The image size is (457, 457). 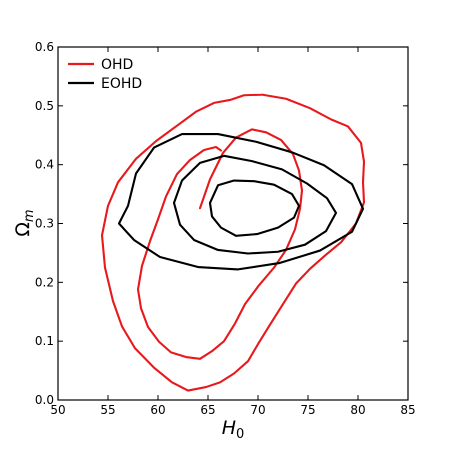 I want to click on x-tick-label: 50, so click(x=57, y=410).